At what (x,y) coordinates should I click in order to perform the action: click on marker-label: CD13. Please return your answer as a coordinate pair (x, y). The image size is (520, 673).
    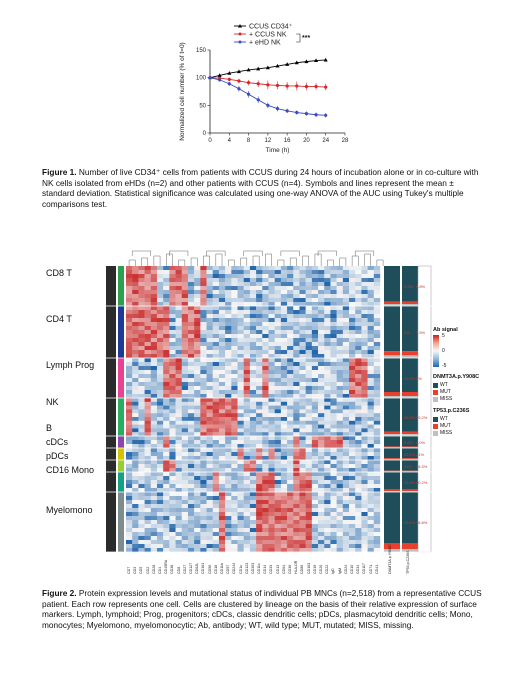
    Looking at the image, I should click on (277, 569).